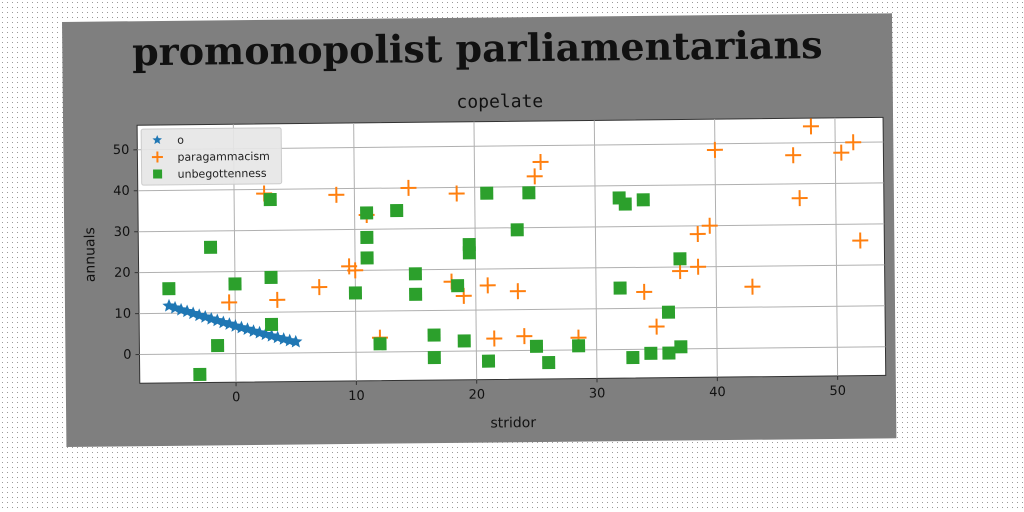 The width and height of the screenshot is (1024, 512). What do you see at coordinates (539, 394) in the screenshot?
I see `x-tick-labels: 0 10 20 30 40 50` at bounding box center [539, 394].